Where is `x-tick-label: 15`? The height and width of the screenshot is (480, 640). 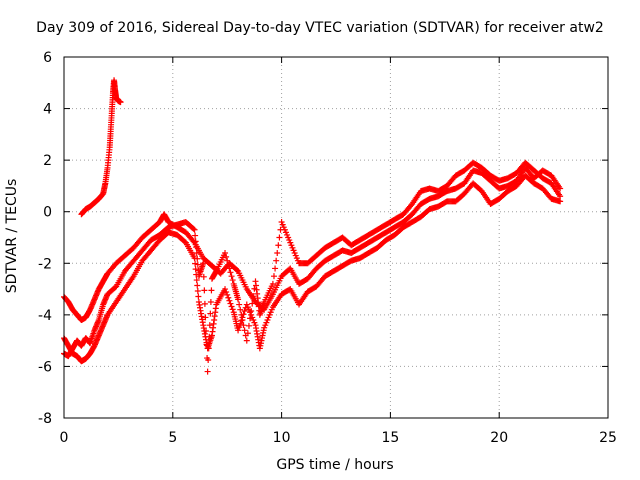 x-tick-label: 15 is located at coordinates (390, 438).